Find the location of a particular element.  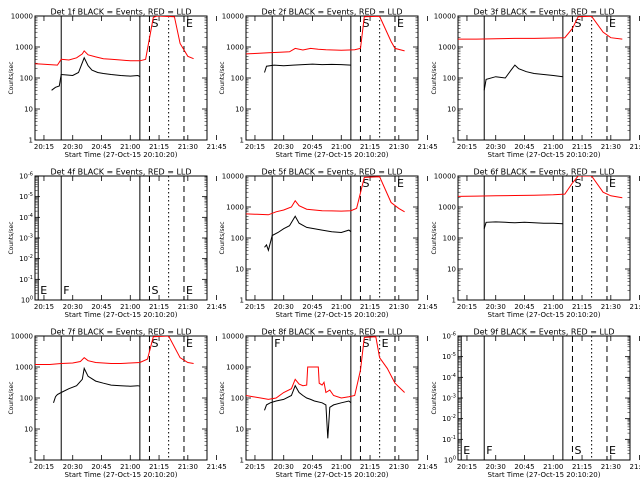

panel-title: Det 4f BLACK = Events, RED = LLD is located at coordinates (120, 172).